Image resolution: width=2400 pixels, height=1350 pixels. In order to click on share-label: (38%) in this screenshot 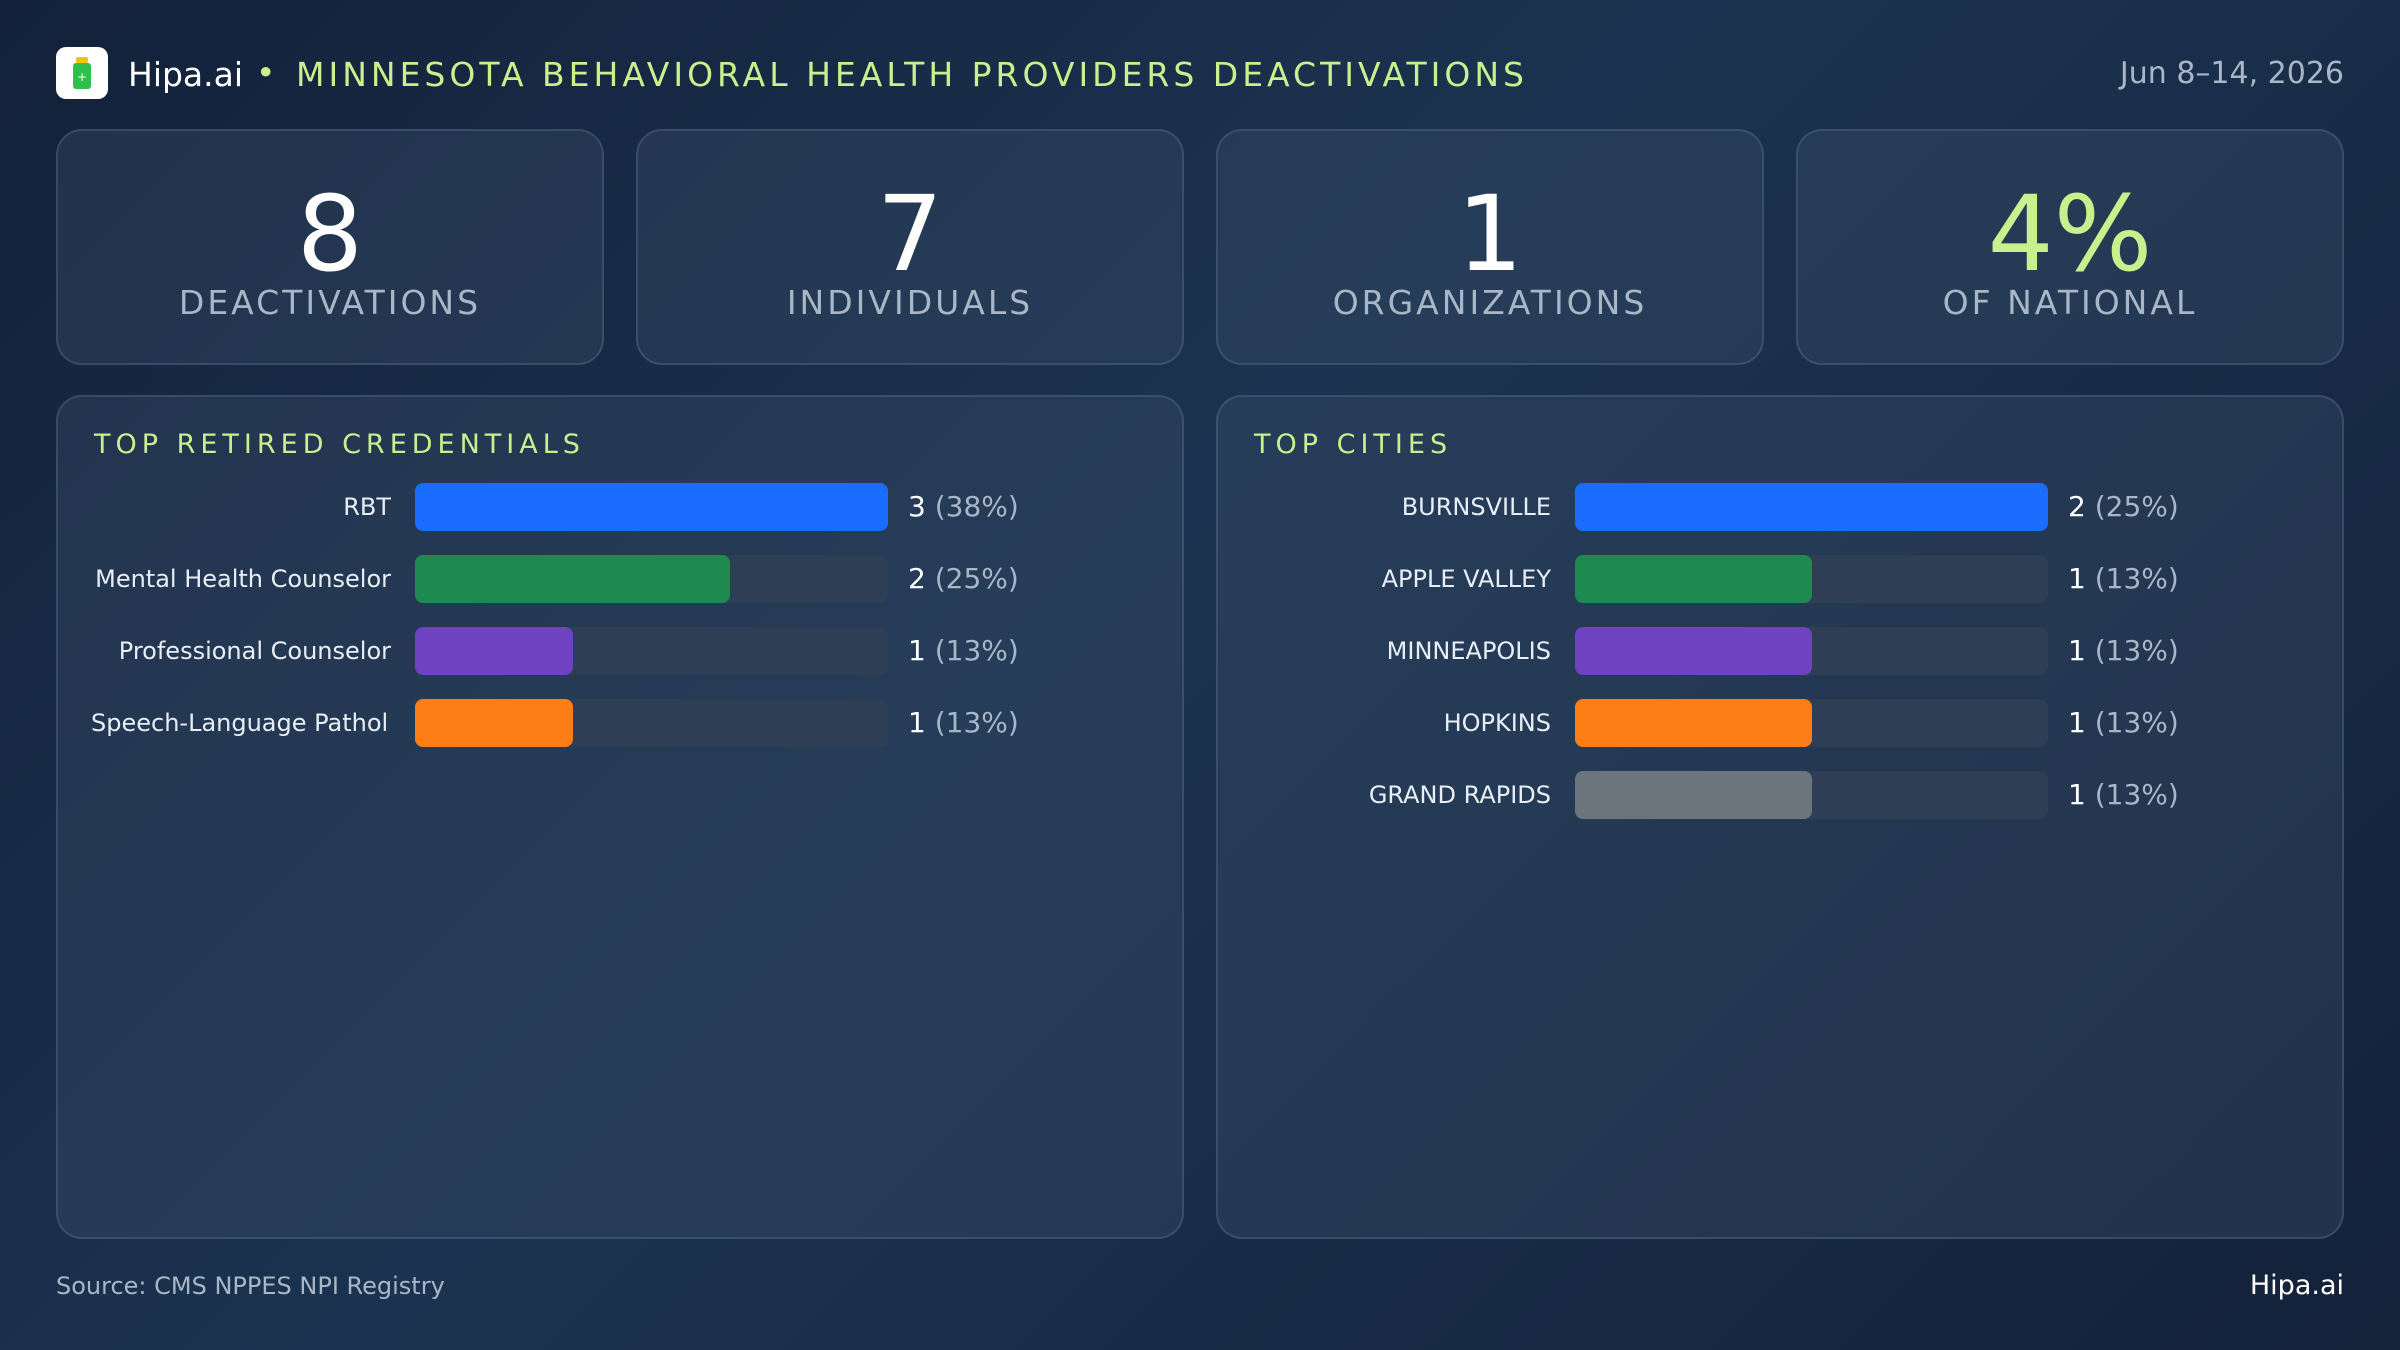, I will do `click(976, 506)`.